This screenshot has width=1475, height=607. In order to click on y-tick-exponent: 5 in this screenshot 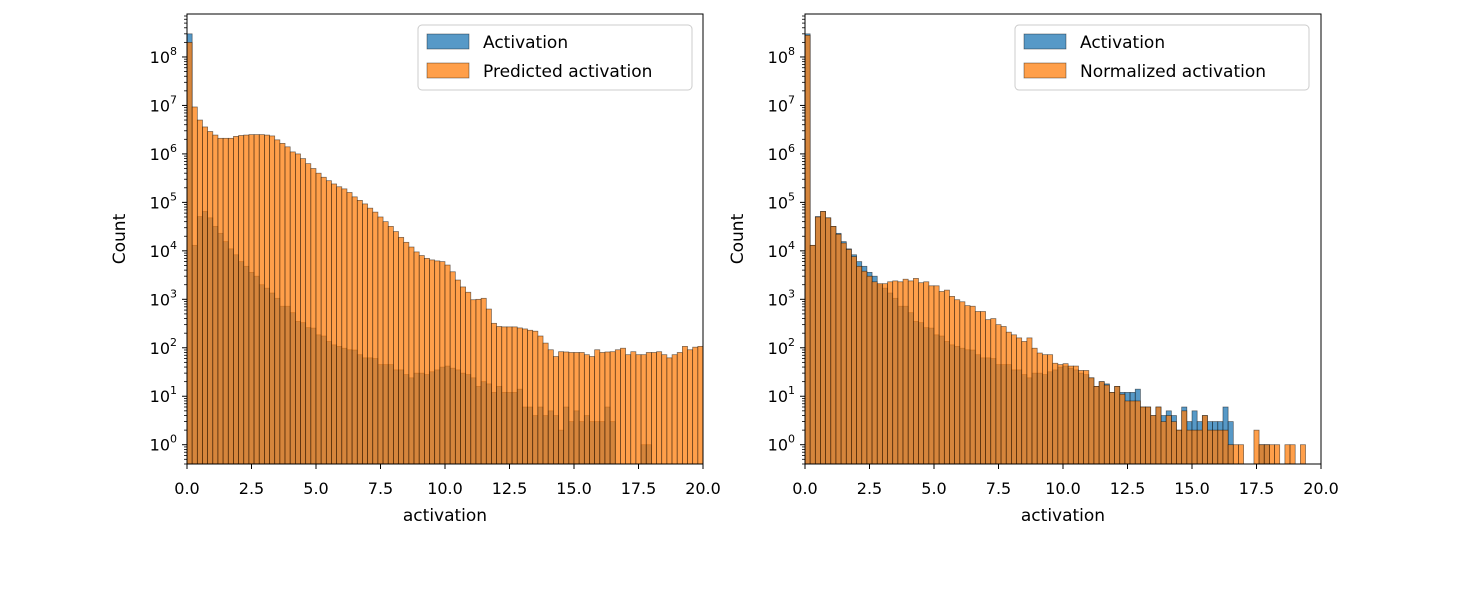, I will do `click(173, 196)`.